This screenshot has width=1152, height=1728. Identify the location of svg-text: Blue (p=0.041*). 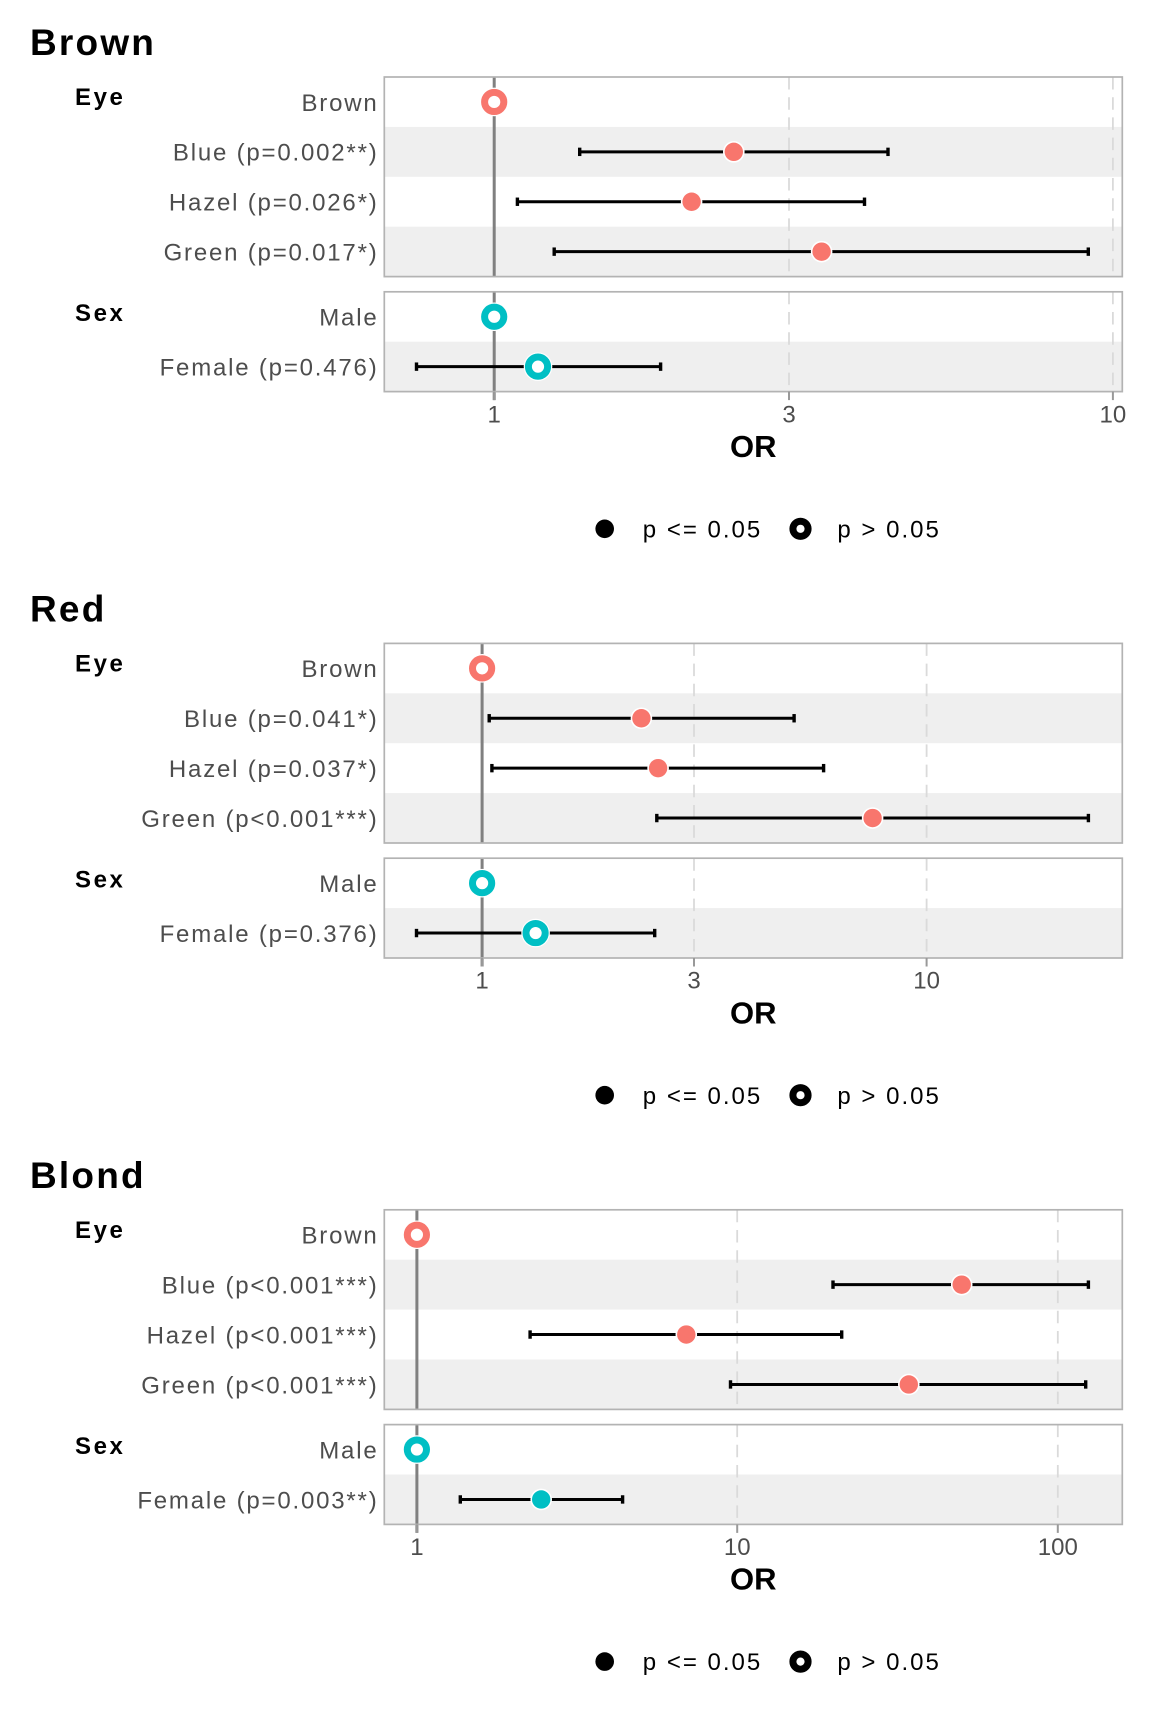
(281, 719).